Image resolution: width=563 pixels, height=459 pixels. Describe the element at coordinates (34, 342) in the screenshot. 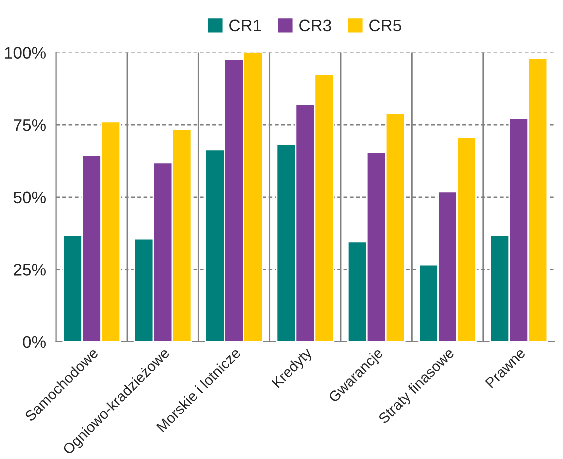

I see `y-tick-label: 0%` at that location.